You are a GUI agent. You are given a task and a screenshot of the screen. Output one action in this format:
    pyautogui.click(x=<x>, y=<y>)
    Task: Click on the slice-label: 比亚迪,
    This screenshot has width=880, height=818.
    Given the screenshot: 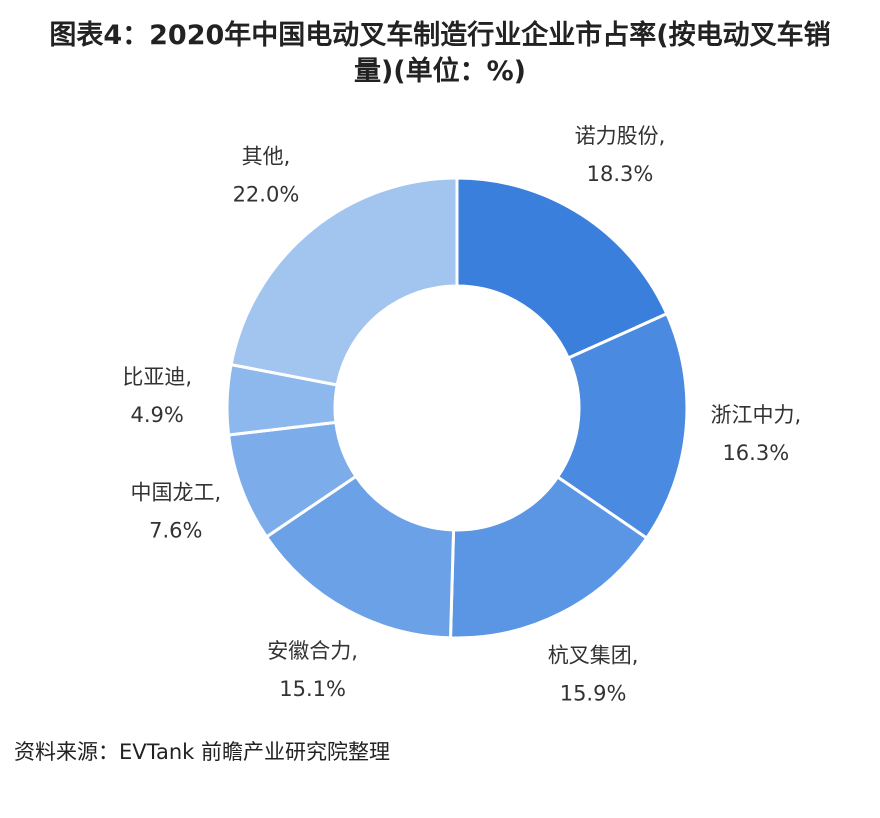 What is the action you would take?
    pyautogui.click(x=157, y=377)
    